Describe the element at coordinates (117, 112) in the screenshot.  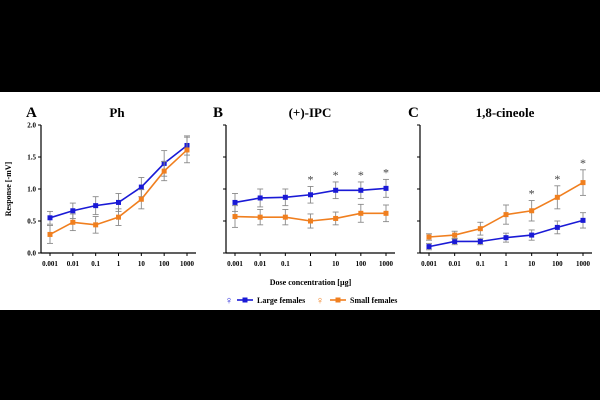
I see `panel-title: Ph` at that location.